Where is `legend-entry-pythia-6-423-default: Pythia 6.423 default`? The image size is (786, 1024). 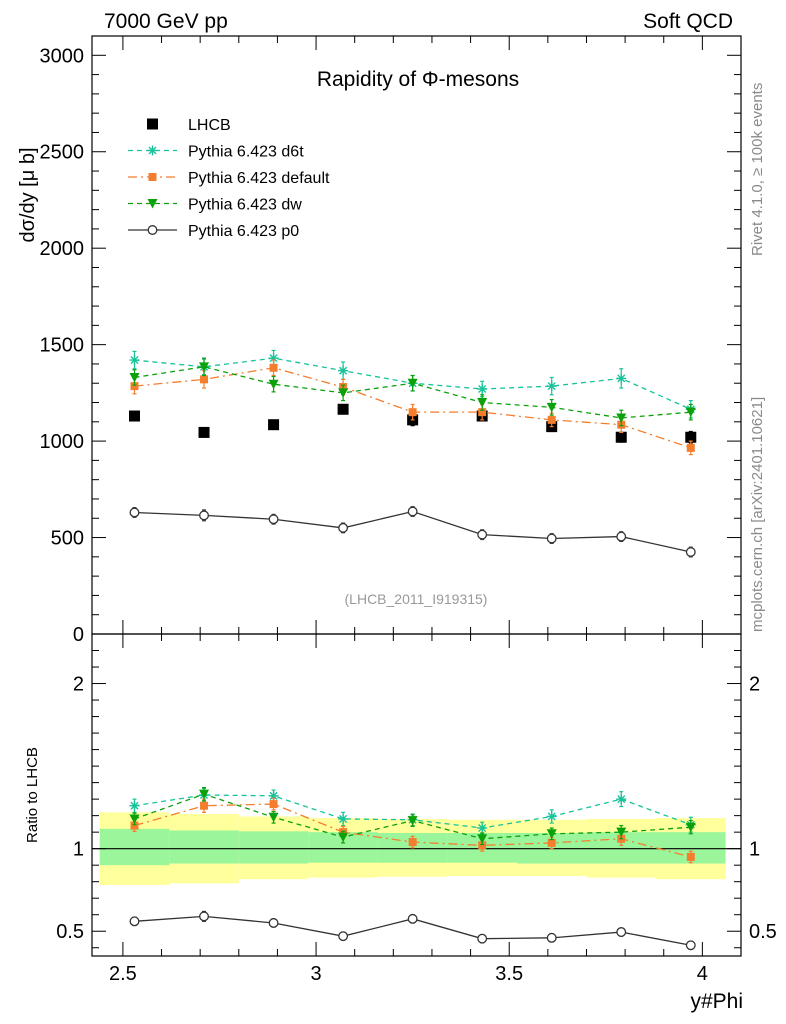 legend-entry-pythia-6-423-default: Pythia 6.423 default is located at coordinates (229, 178).